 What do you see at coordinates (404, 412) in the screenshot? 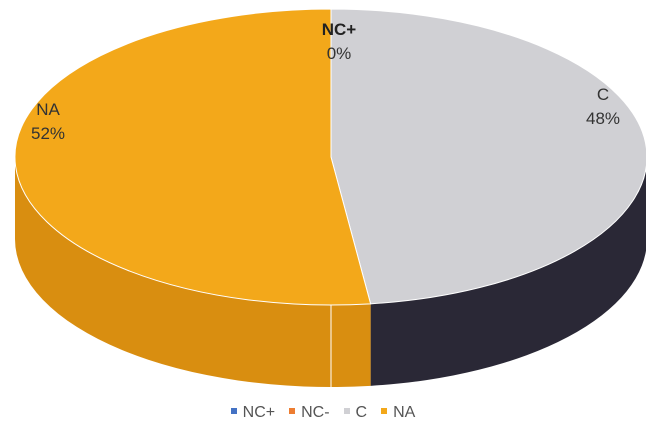
I see `legend-label-na: NA` at bounding box center [404, 412].